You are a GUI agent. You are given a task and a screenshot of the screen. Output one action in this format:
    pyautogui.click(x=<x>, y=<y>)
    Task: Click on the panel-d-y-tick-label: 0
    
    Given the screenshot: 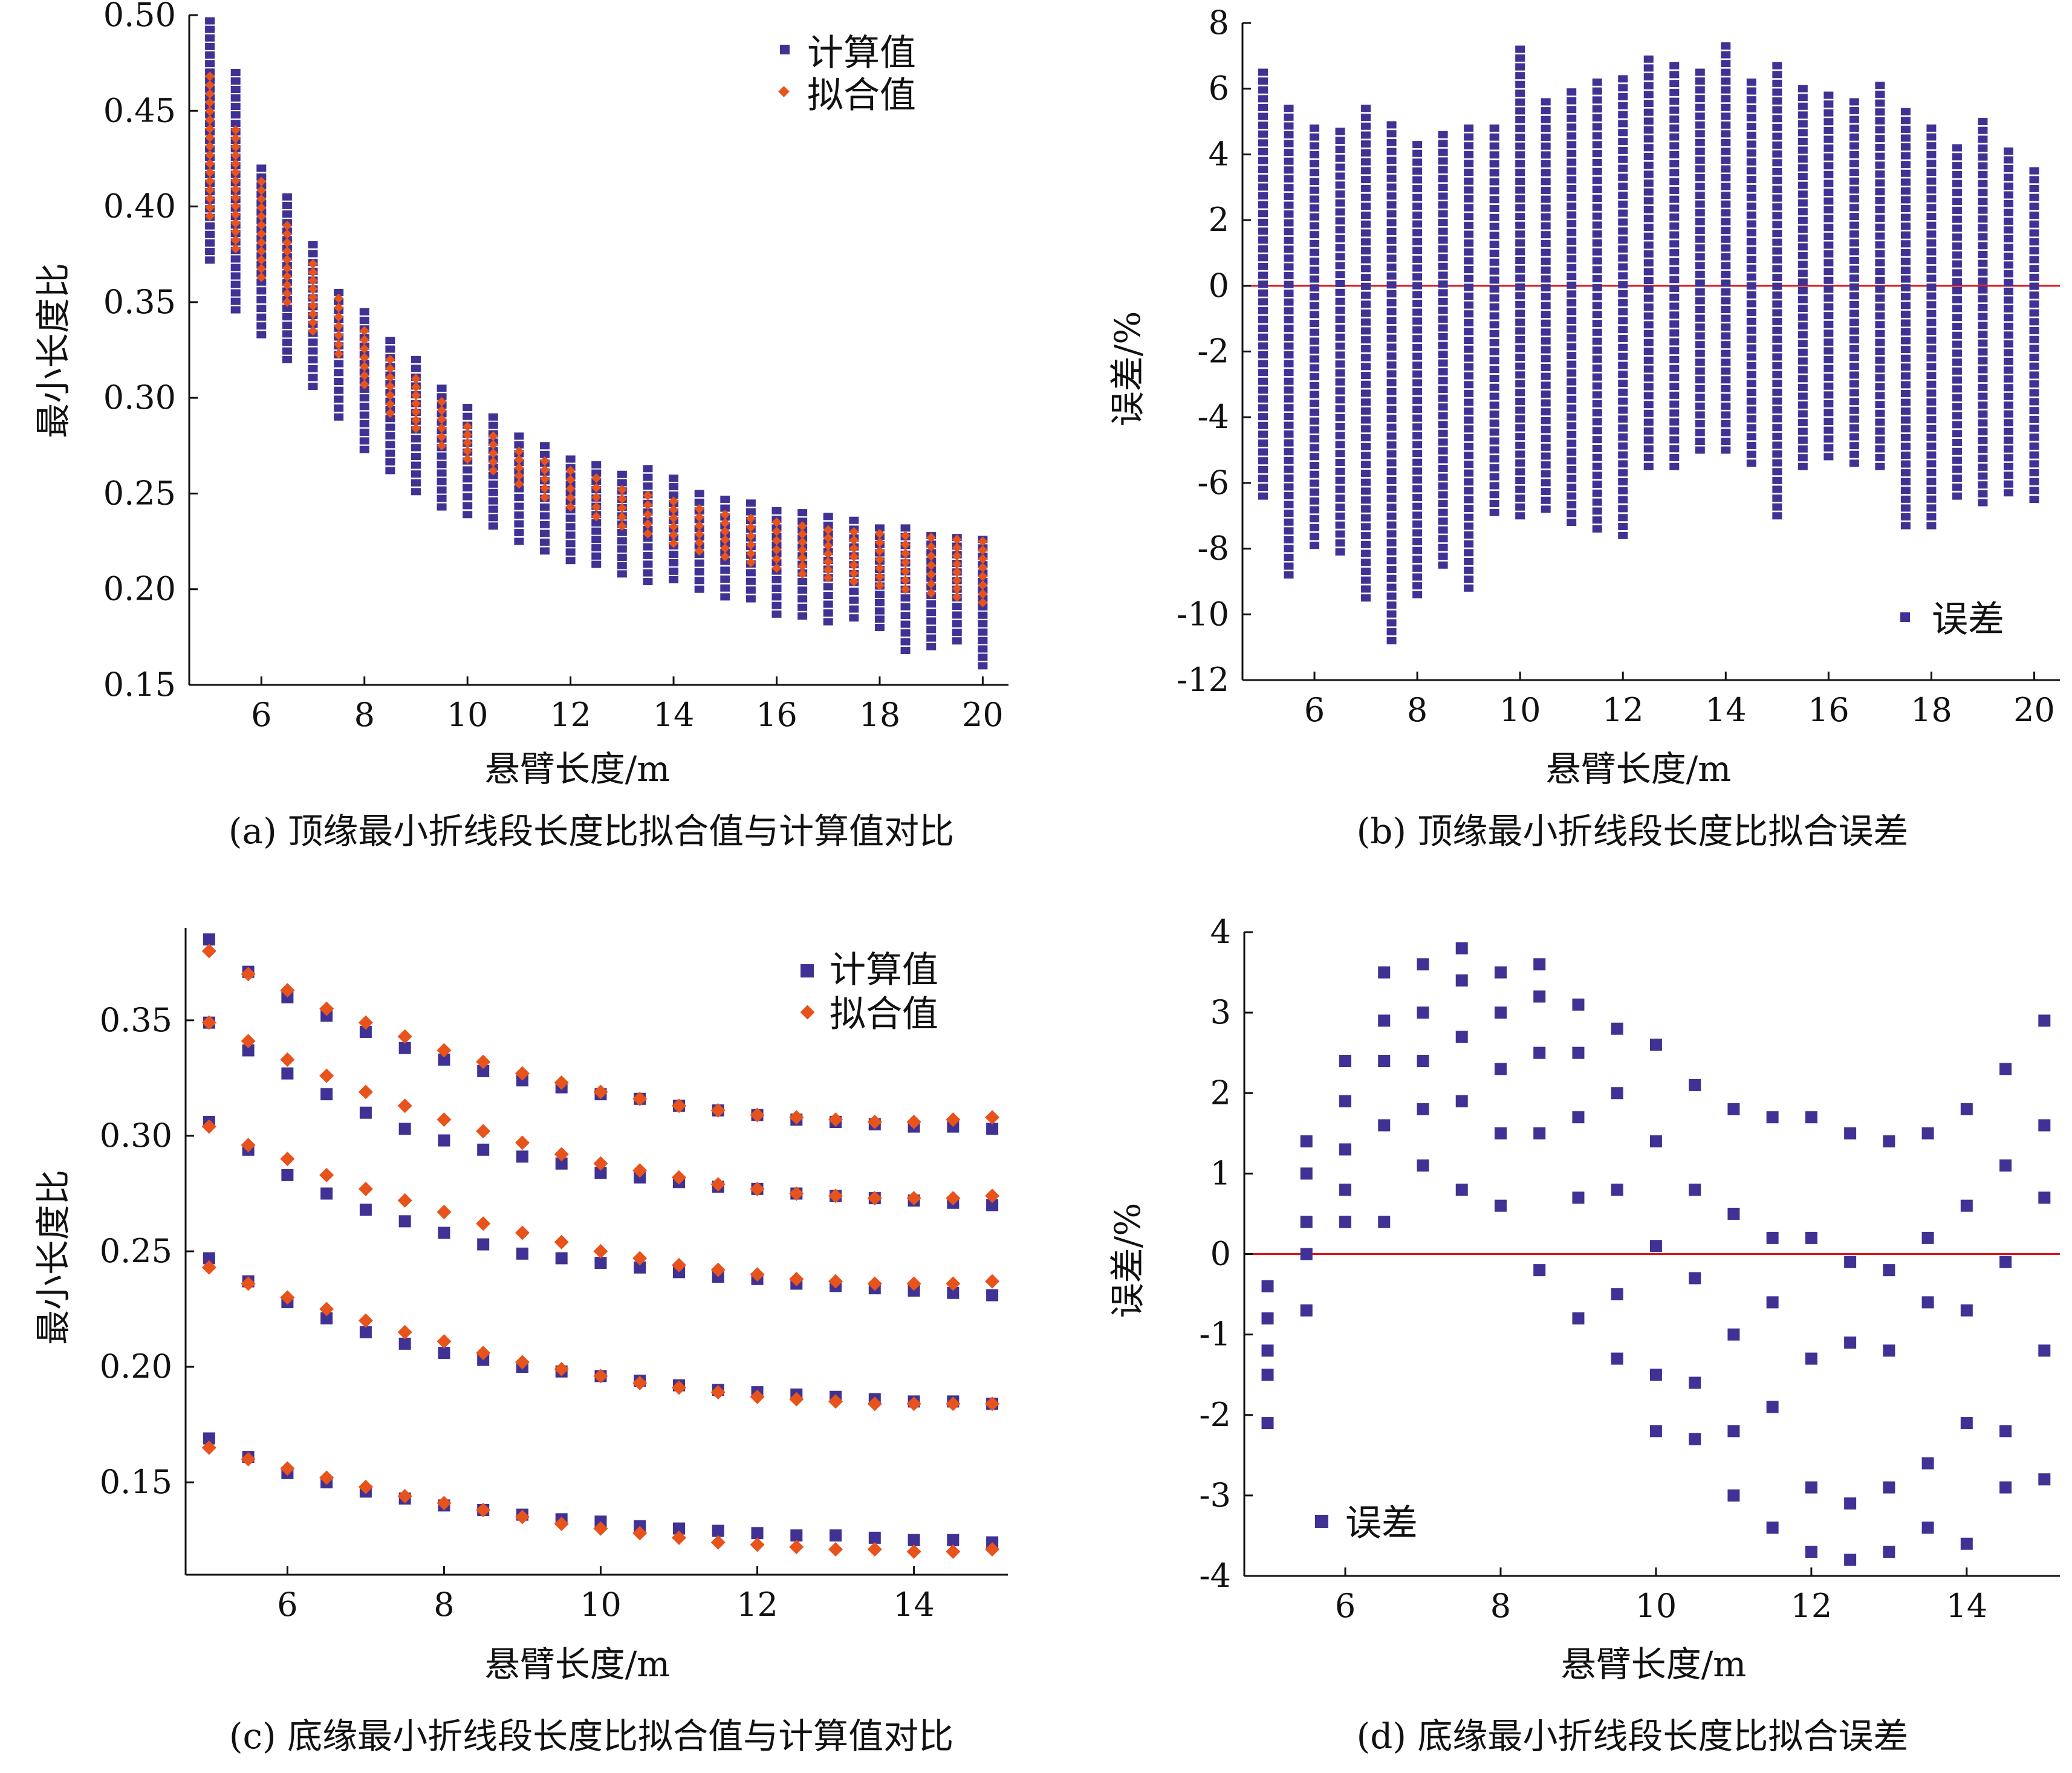 What is the action you would take?
    pyautogui.click(x=1220, y=1254)
    